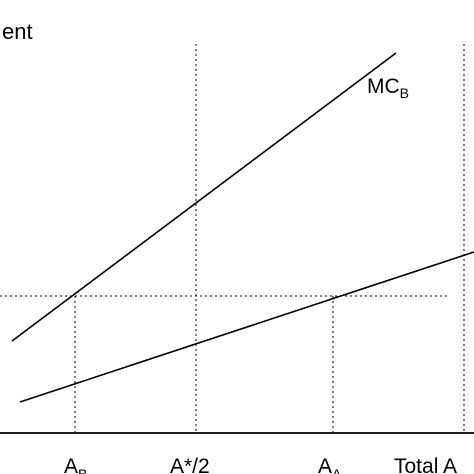 The width and height of the screenshot is (474, 474). I want to click on tick-label-a-a: AA, so click(330, 464).